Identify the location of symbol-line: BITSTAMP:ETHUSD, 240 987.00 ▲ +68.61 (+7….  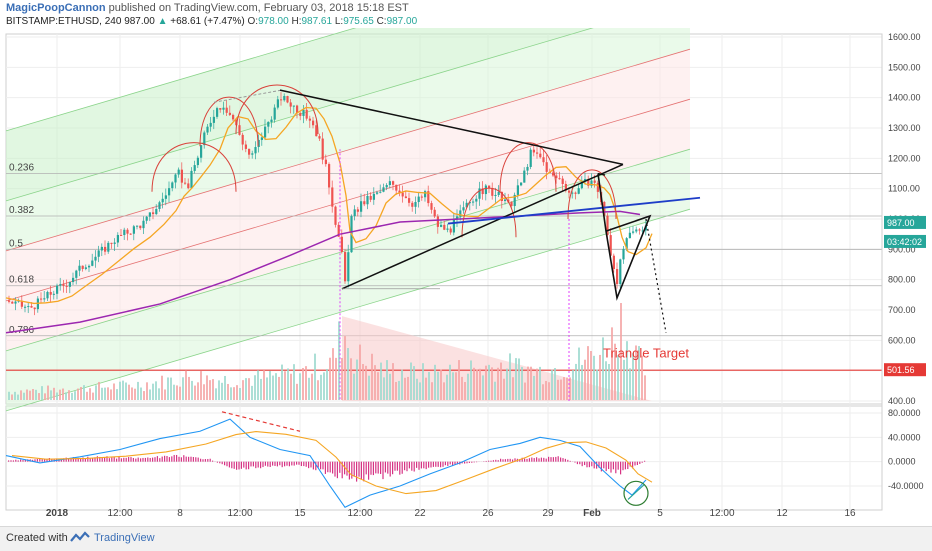
(211, 21).